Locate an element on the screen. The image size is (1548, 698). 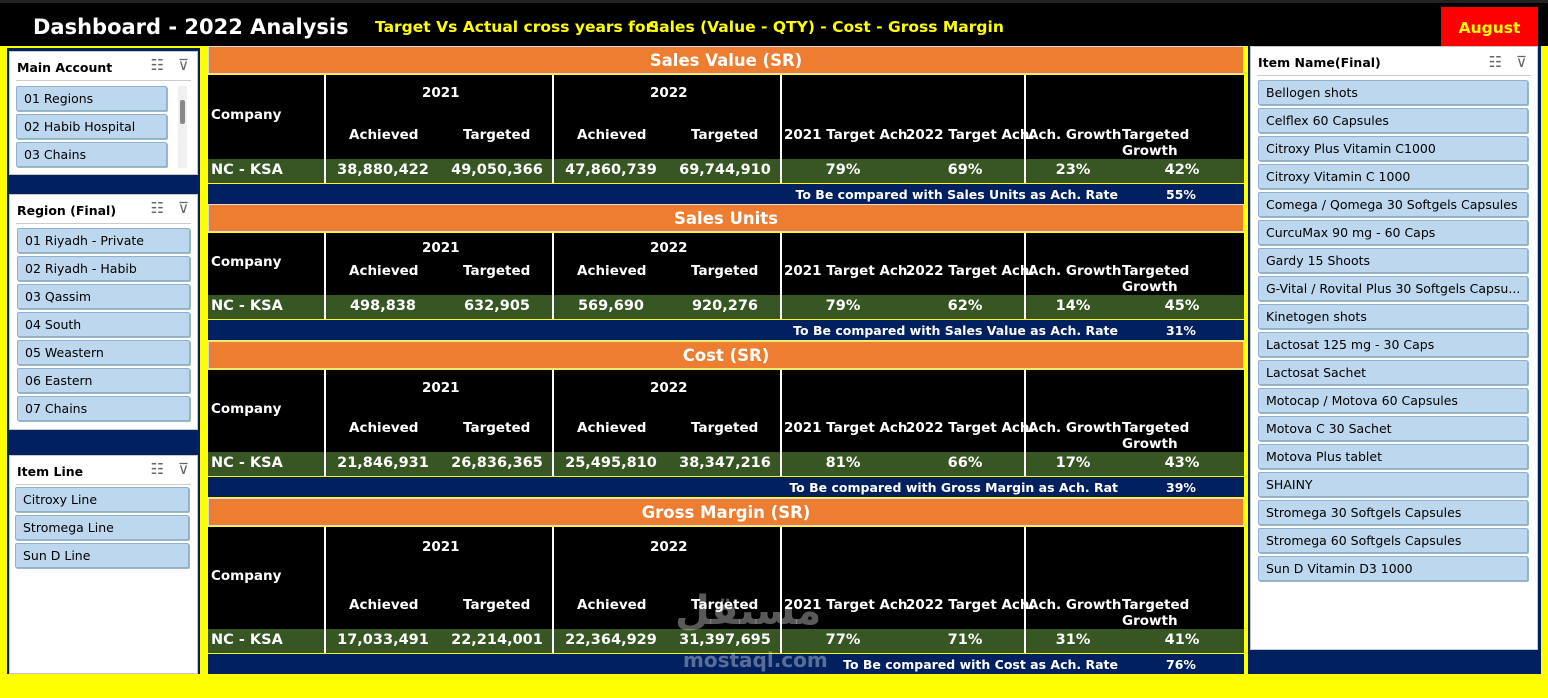
slicer-item: Celflex 60 Capsules is located at coordinates (1393, 120).